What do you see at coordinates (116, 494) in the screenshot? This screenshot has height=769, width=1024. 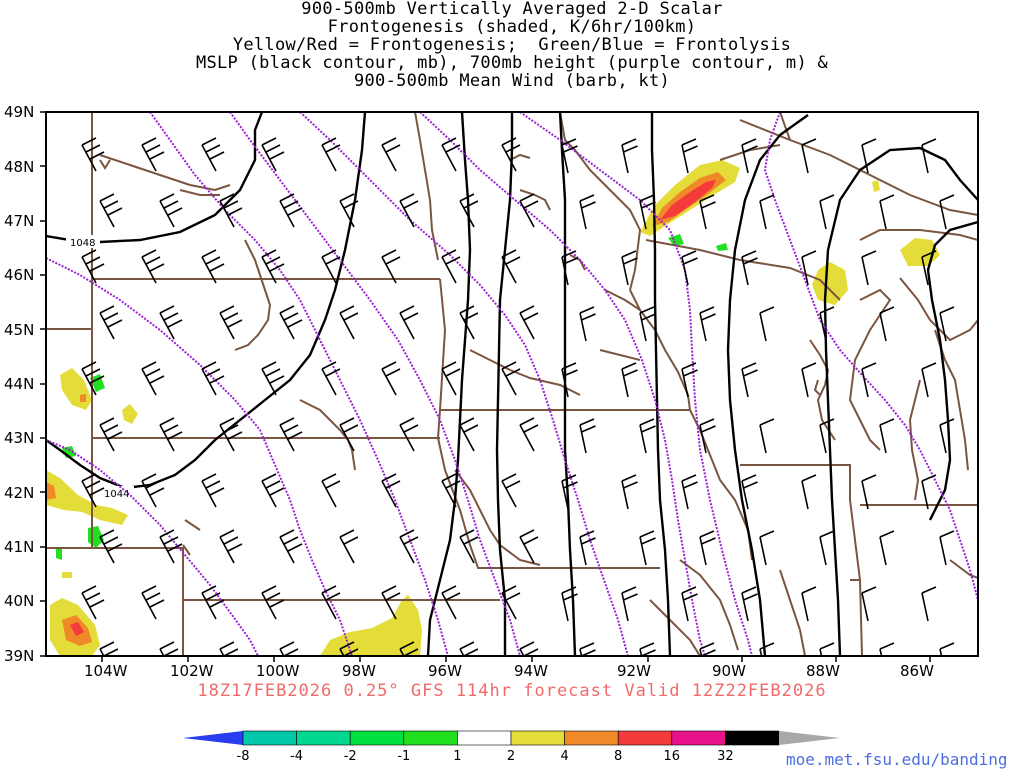 I see `contour-label-1044: 1044` at bounding box center [116, 494].